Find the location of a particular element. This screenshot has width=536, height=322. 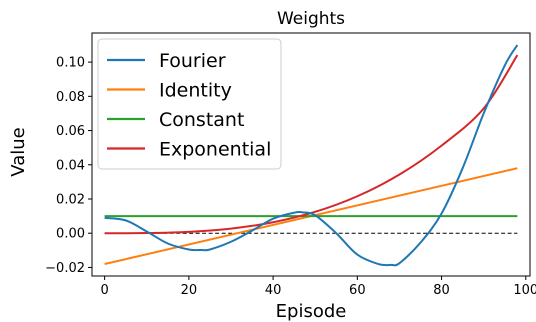

x-tick-label: 40 is located at coordinates (273, 290).